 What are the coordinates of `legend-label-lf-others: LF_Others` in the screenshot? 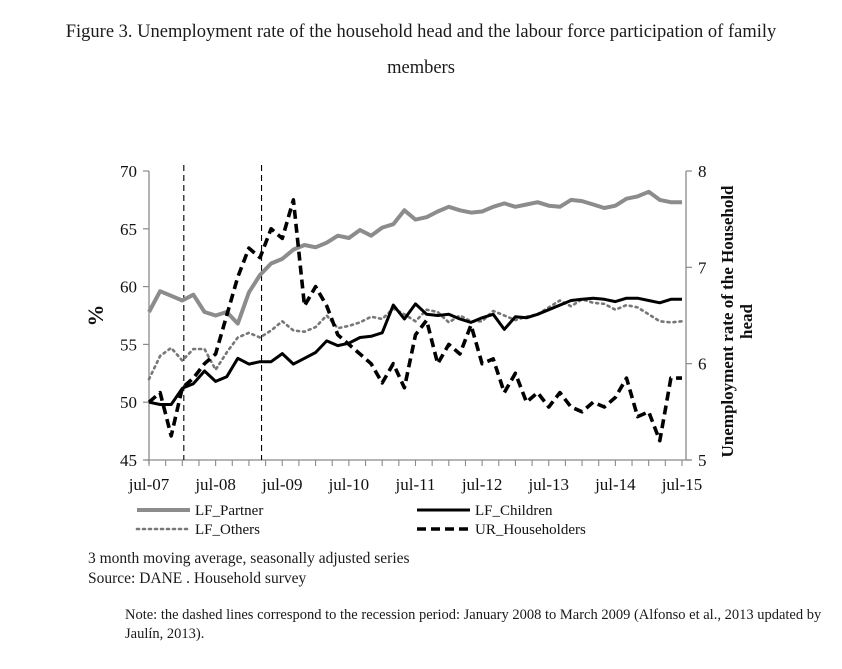 It's located at (227, 530).